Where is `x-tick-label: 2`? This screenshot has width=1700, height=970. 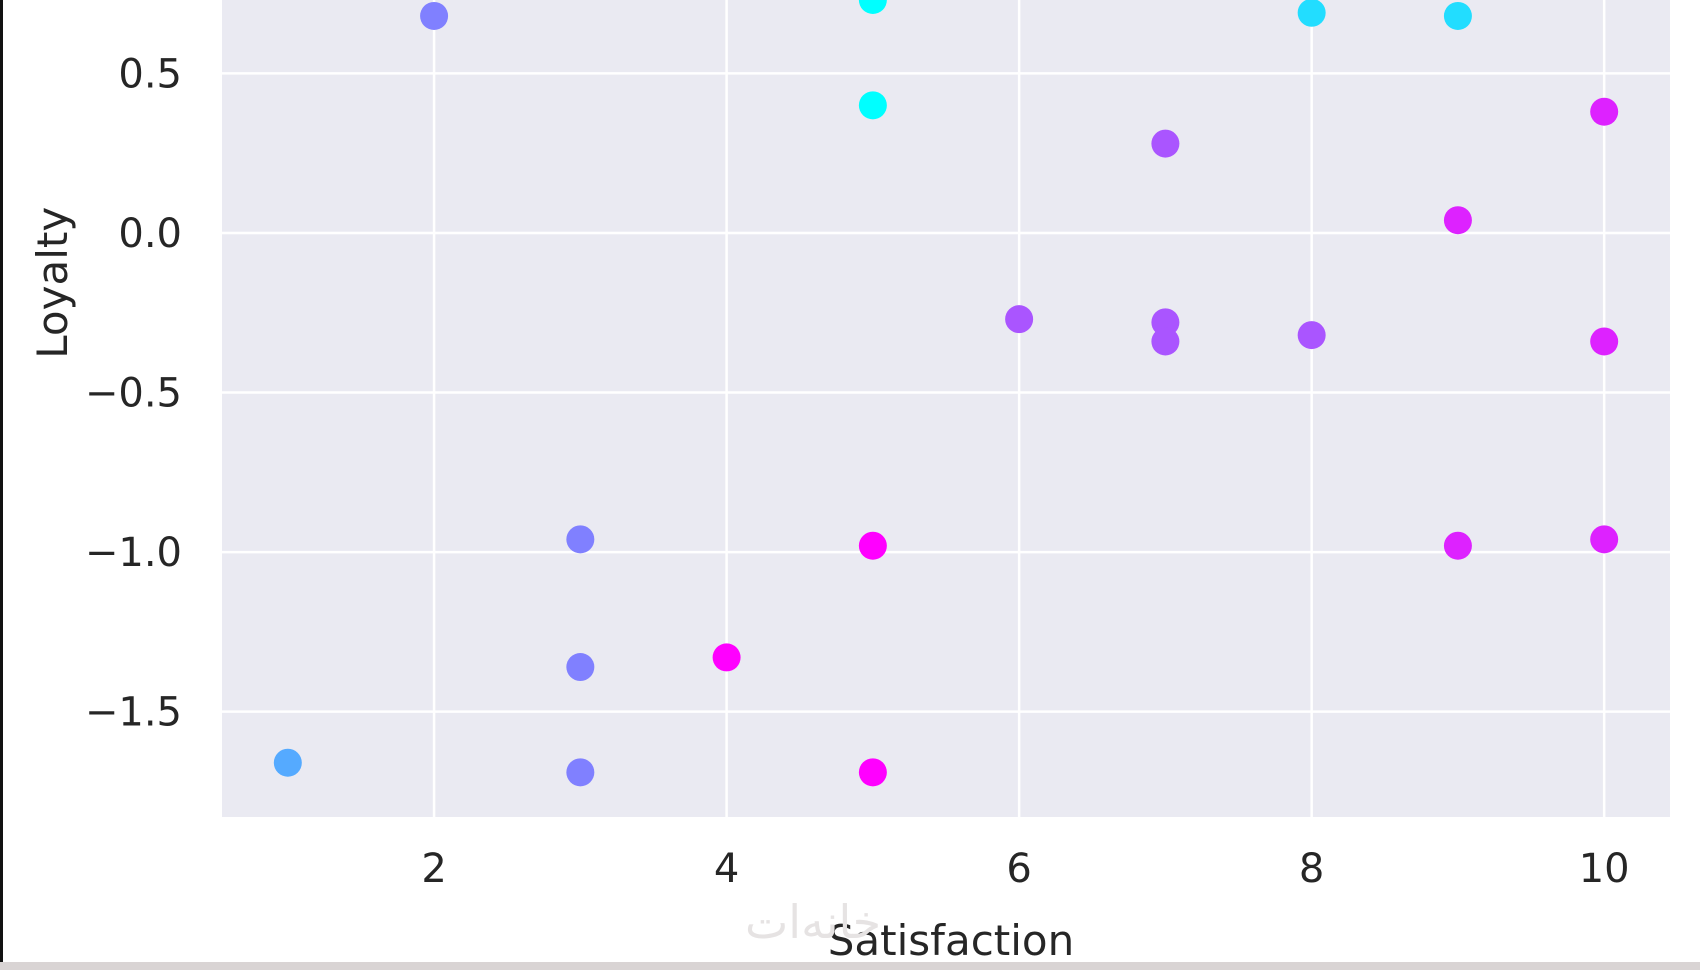
x-tick-label: 2 is located at coordinates (433, 869).